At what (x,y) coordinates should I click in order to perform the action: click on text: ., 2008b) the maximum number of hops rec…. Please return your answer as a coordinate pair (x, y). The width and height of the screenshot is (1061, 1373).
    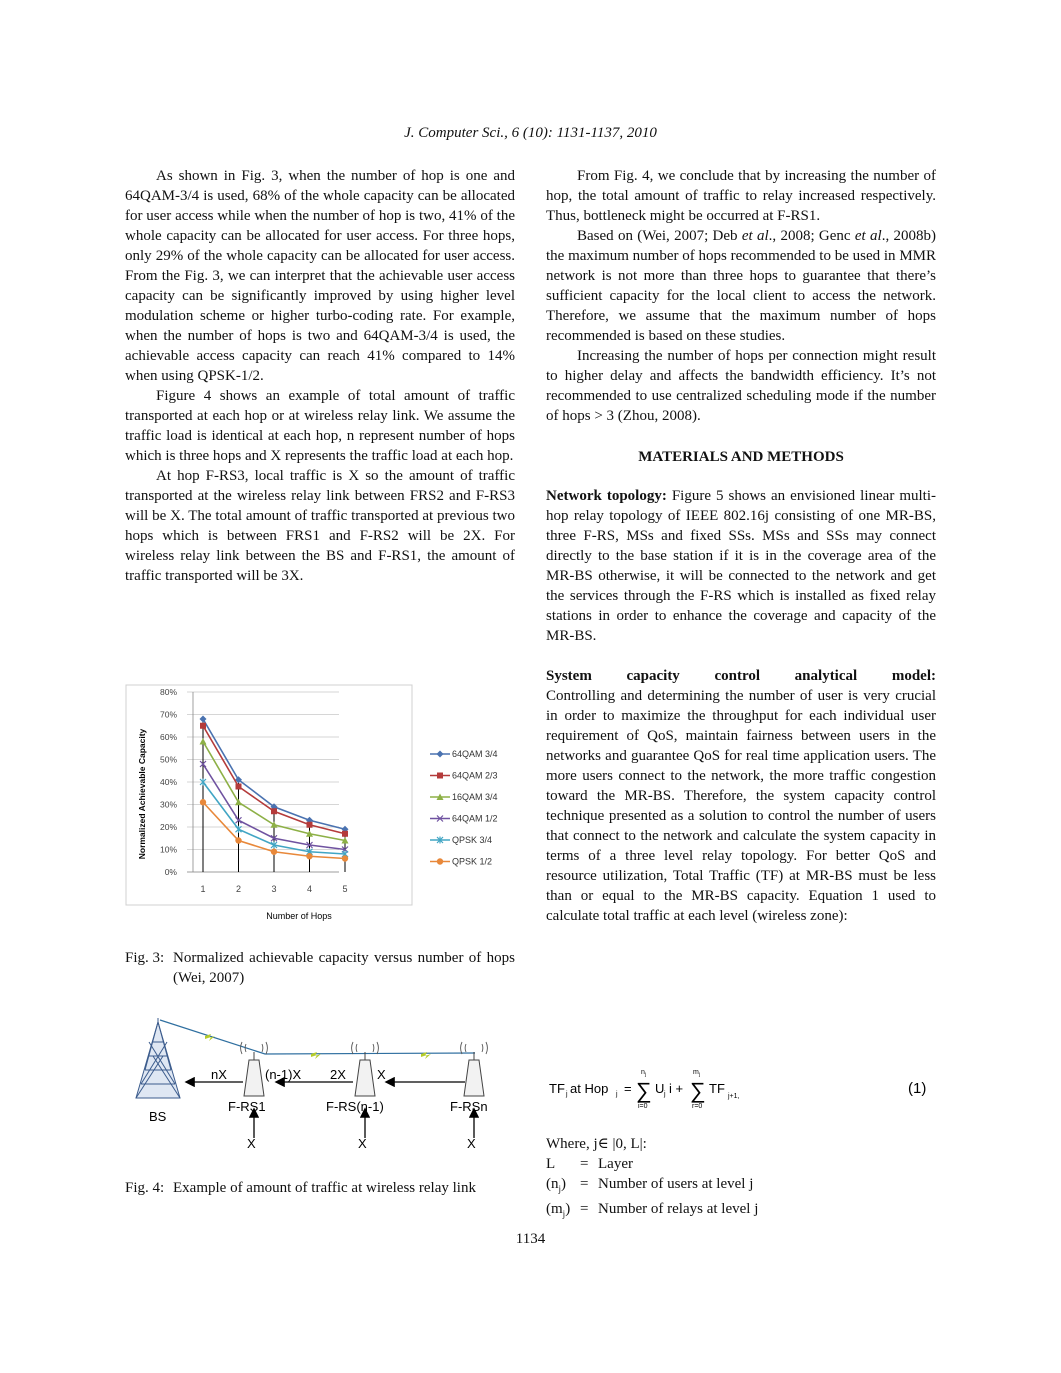
    Looking at the image, I should click on (741, 286).